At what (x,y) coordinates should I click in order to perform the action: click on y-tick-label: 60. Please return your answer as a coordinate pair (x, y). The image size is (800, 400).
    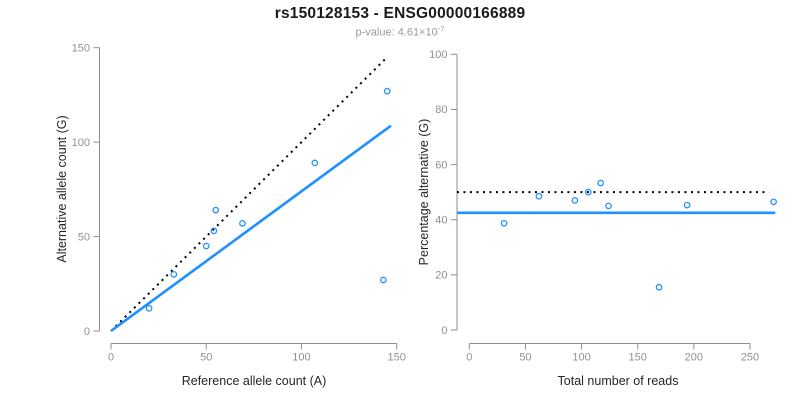
    Looking at the image, I should click on (441, 165).